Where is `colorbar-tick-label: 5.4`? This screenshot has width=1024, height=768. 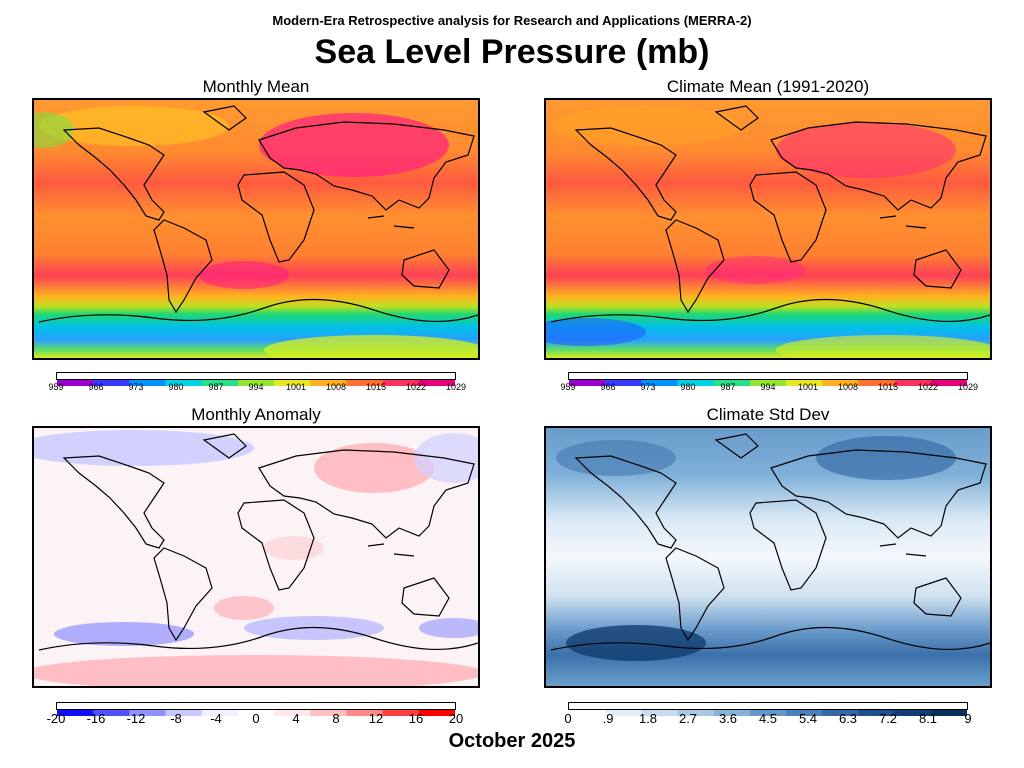
colorbar-tick-label: 5.4 is located at coordinates (808, 718).